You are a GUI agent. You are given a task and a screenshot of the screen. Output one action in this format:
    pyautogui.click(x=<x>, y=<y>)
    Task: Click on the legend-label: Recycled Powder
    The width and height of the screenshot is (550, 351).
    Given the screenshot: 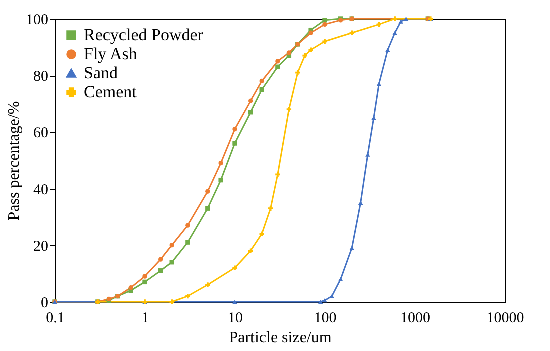 What is the action you would take?
    pyautogui.click(x=144, y=35)
    